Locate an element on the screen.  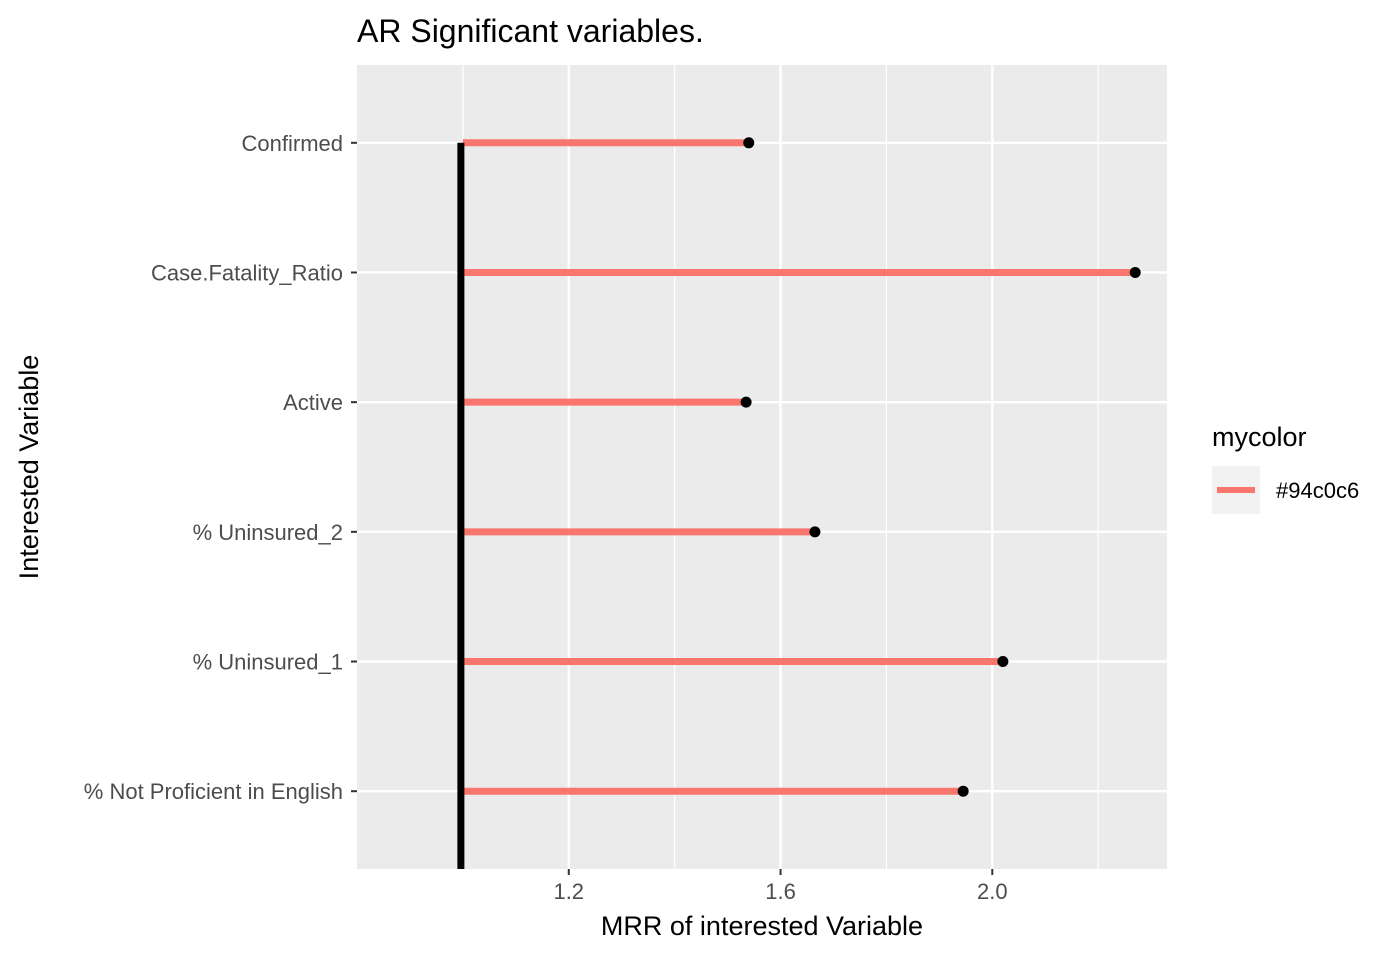
y-tick-label: % Uninsured_2 is located at coordinates (268, 532).